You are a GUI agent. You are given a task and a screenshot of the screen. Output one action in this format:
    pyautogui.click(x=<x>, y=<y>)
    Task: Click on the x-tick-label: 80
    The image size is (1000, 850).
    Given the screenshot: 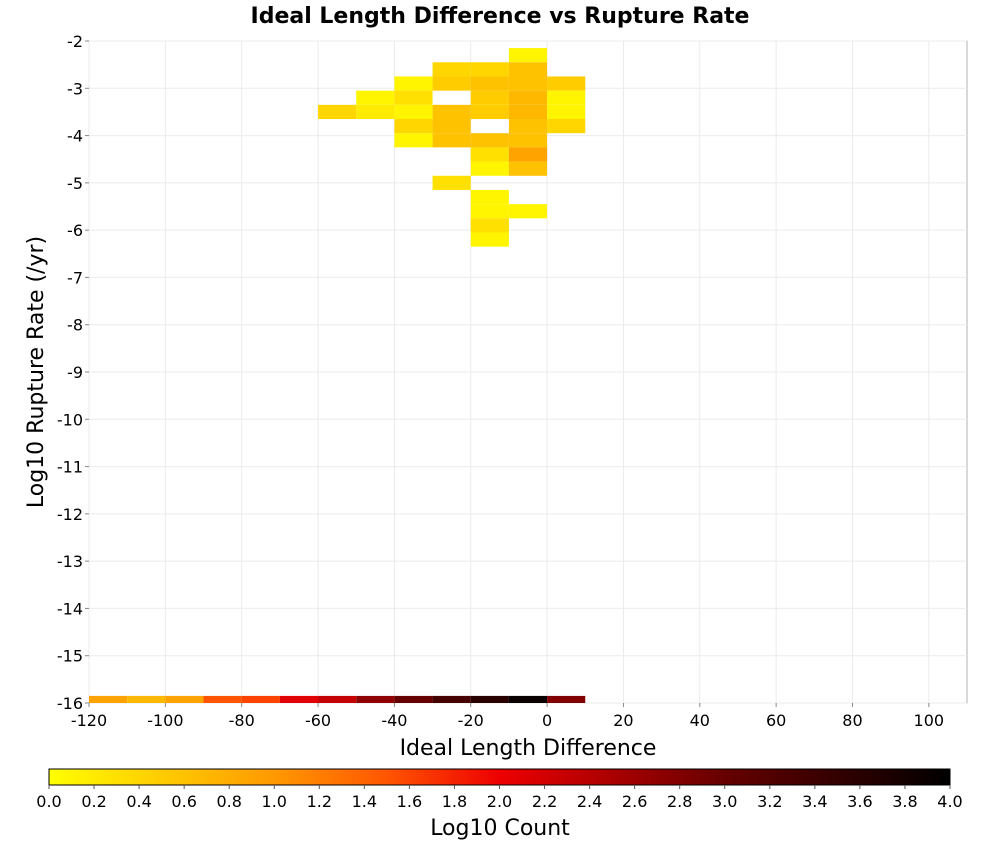 What is the action you would take?
    pyautogui.click(x=852, y=720)
    